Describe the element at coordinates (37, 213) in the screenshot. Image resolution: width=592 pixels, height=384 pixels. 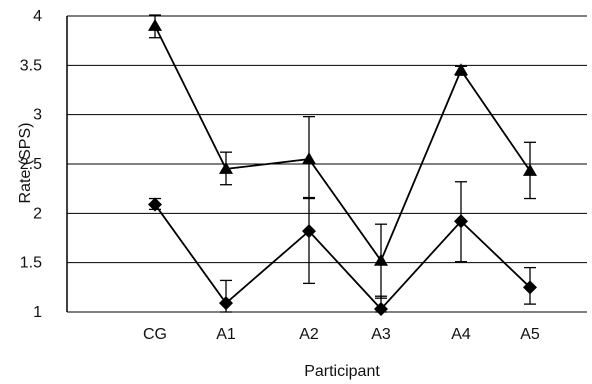
I see `y-tick-label: 2` at that location.